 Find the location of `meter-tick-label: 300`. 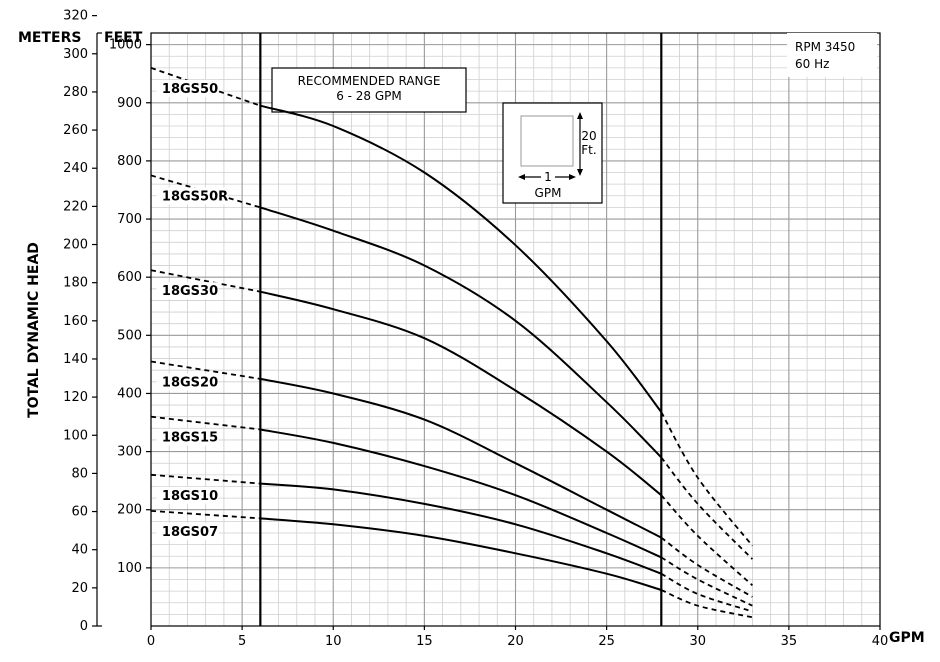

meter-tick-label: 300 is located at coordinates (75, 54).